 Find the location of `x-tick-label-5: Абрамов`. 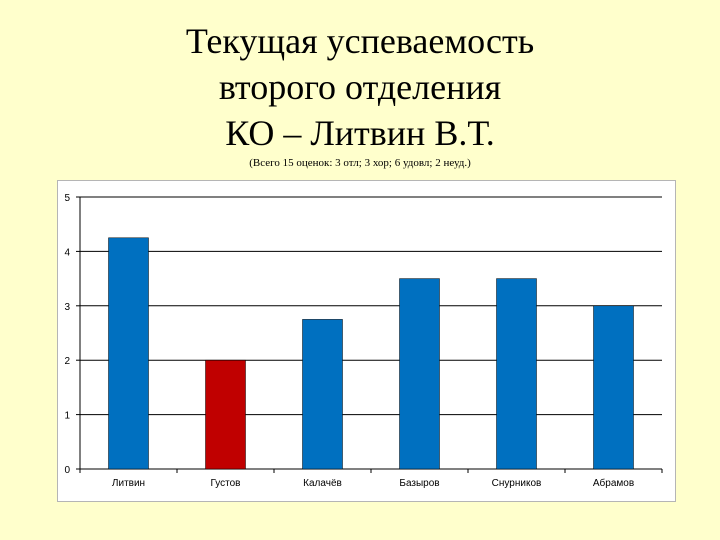

x-tick-label-5: Абрамов is located at coordinates (613, 483).